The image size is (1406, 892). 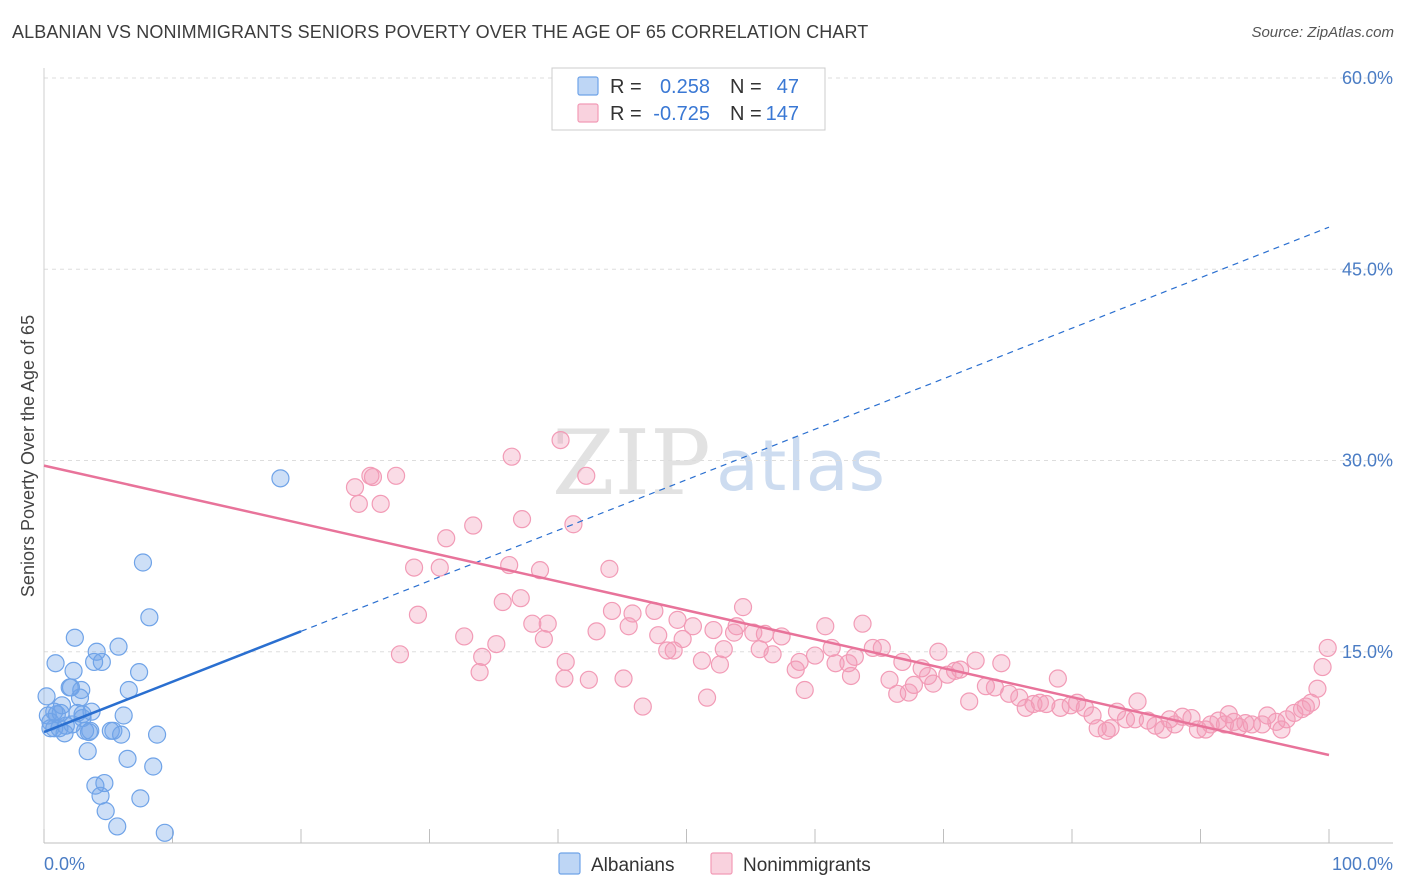 What do you see at coordinates (588, 86) in the screenshot?
I see `legend-swatch-albanians` at bounding box center [588, 86].